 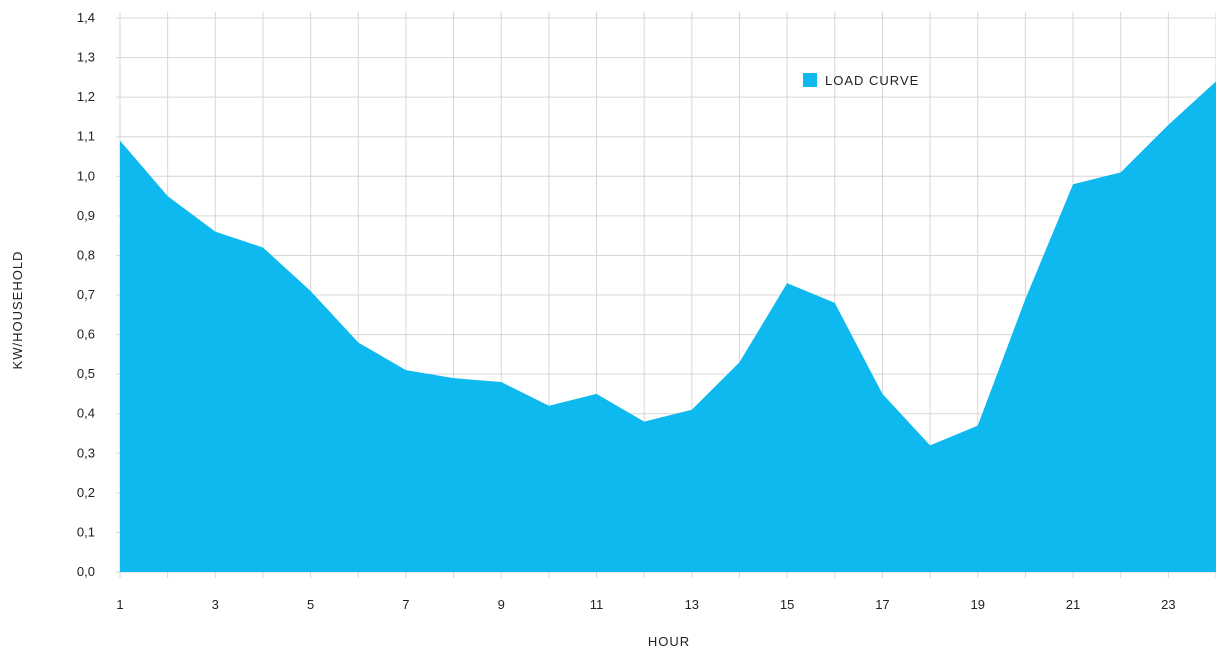 I want to click on y-axis-title: KW/HOUSEHOLD, so click(x=17, y=310).